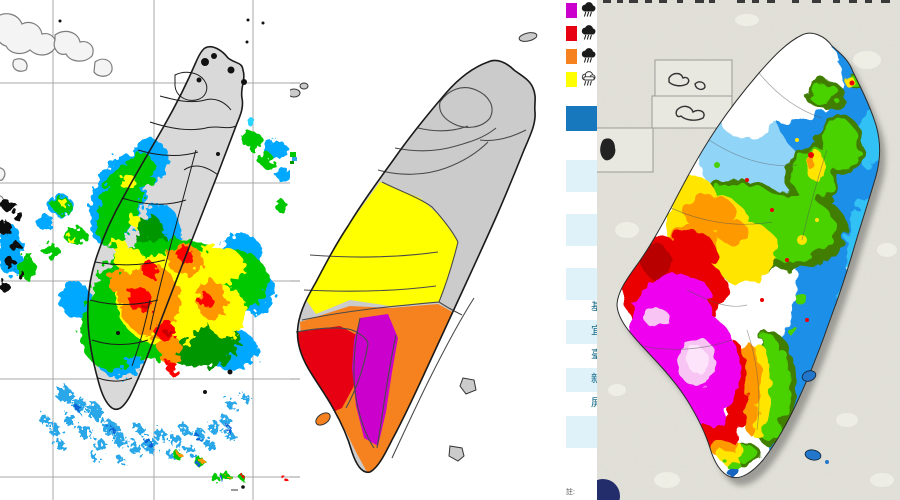 The image size is (900, 500). What do you see at coordinates (594, 402) in the screenshot?
I see `svg-text: 屏` at bounding box center [594, 402].